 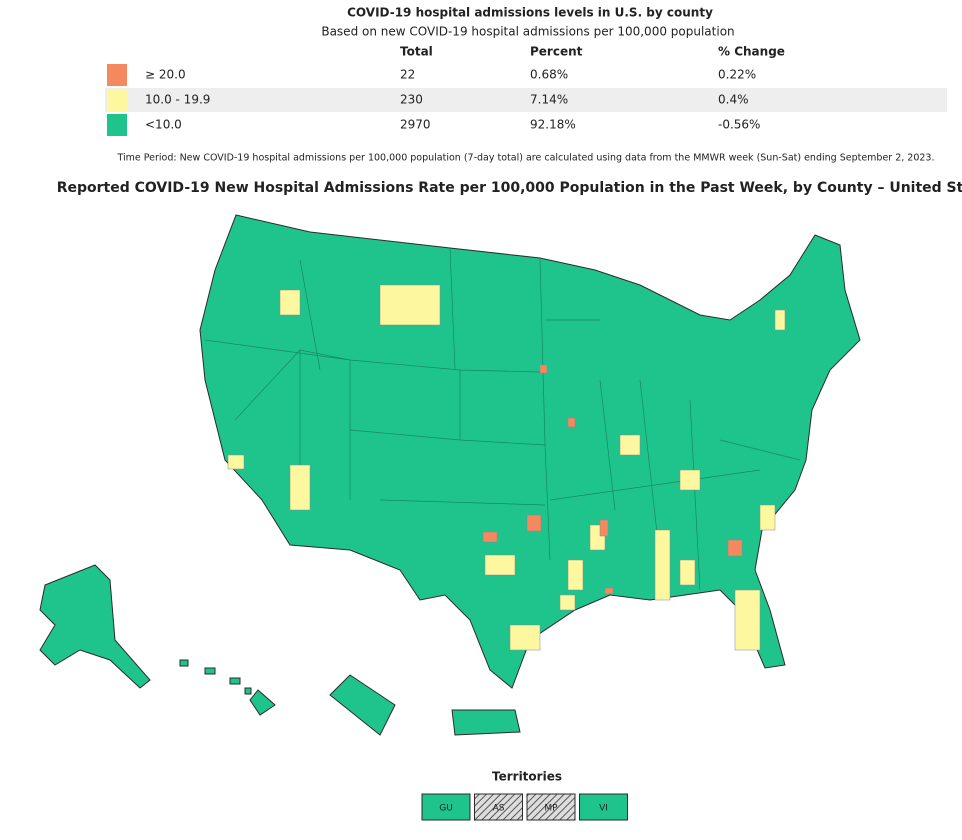 I want to click on territory-label: MP, so click(x=551, y=809).